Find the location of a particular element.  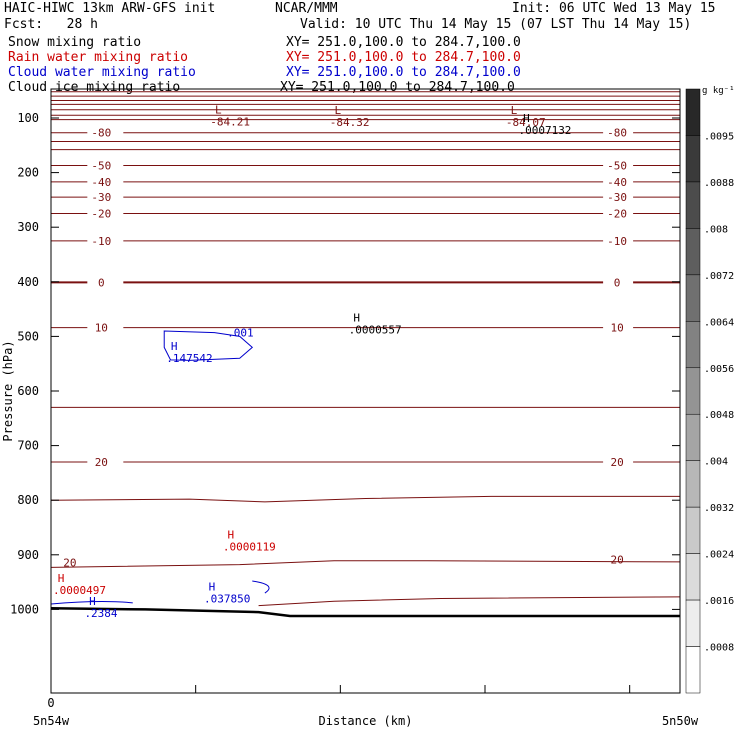

contour-label: -10 is located at coordinates (617, 241).